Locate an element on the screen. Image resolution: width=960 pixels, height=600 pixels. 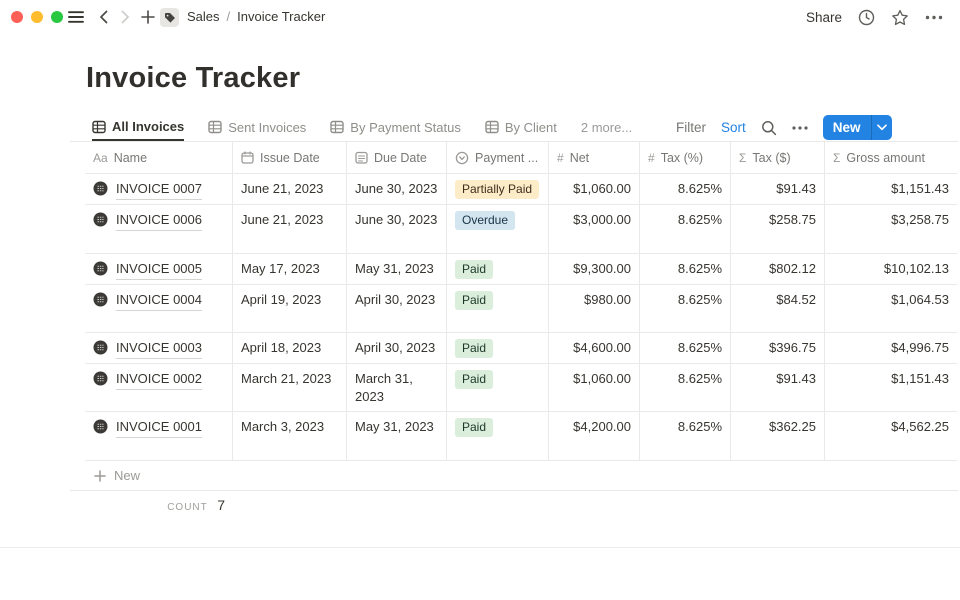
payment-status-cell: Overdue is located at coordinates (498, 229).